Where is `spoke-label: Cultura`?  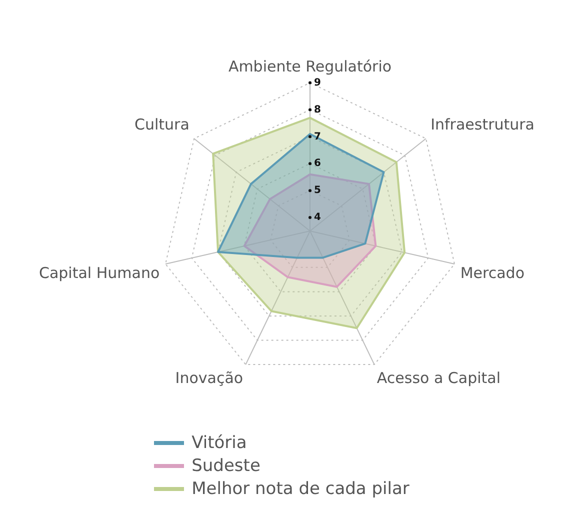 spoke-label: Cultura is located at coordinates (162, 125).